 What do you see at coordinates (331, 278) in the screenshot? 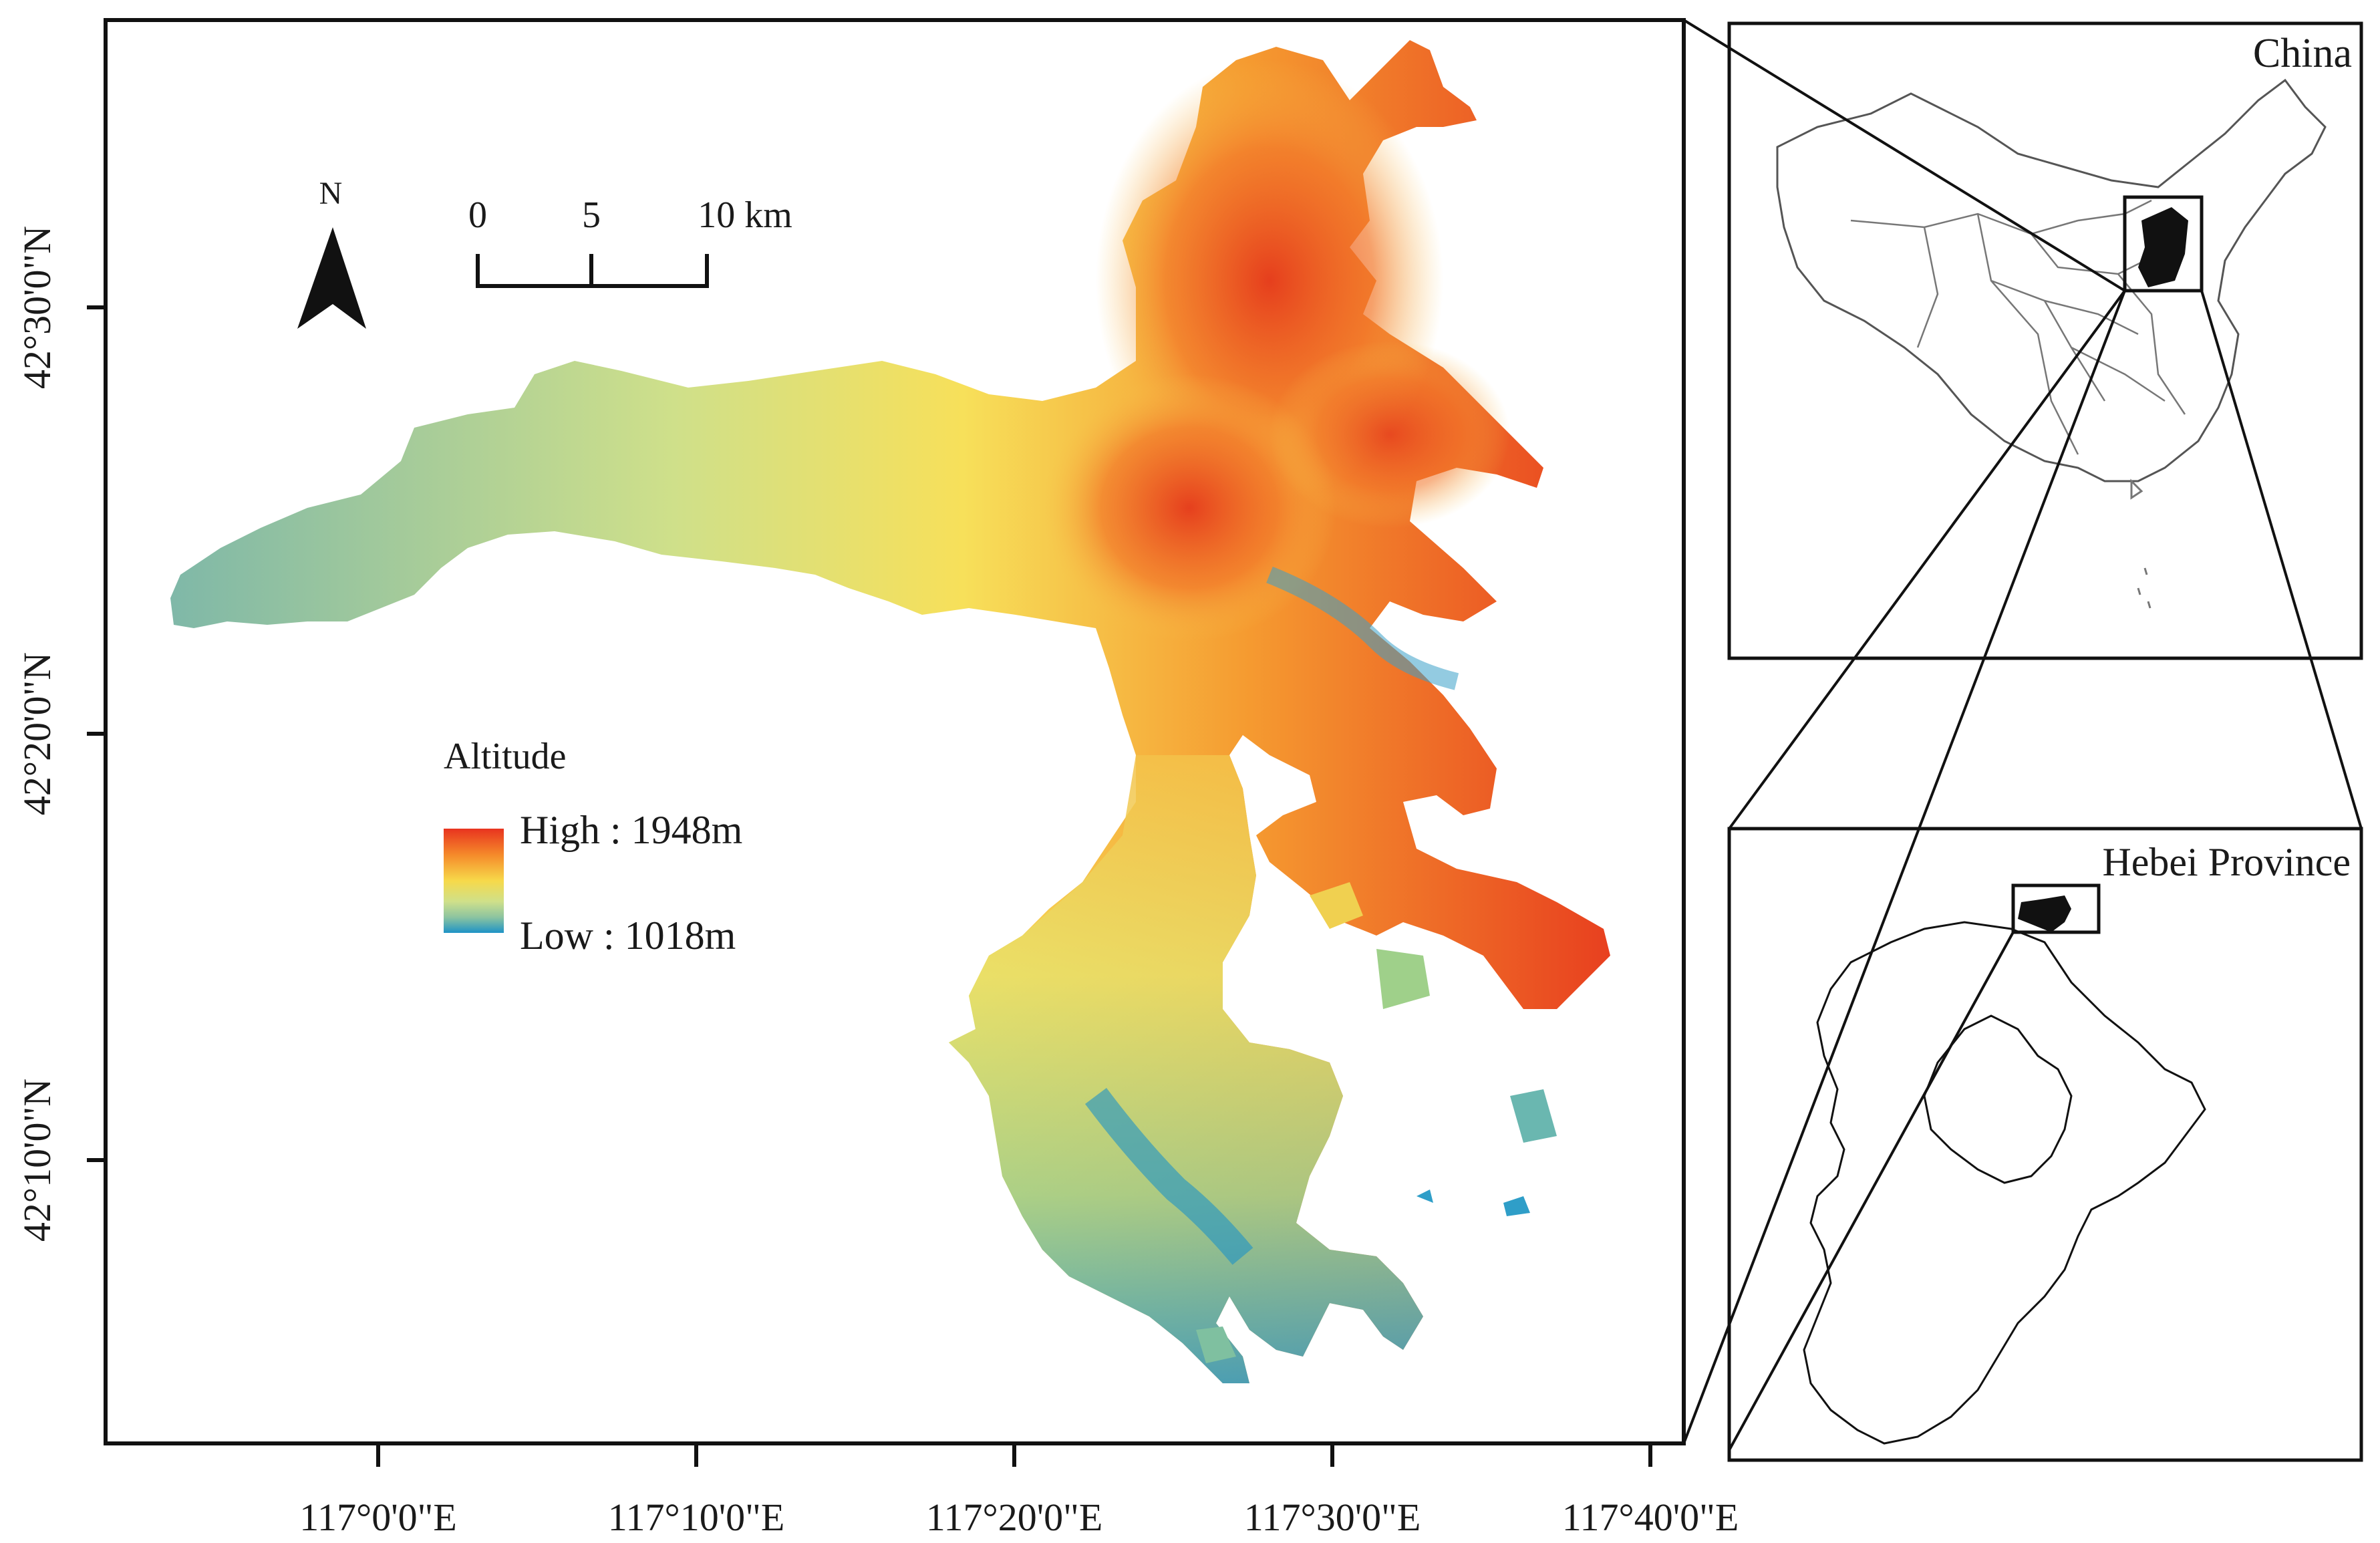
I see `north-arrow-icon` at bounding box center [331, 278].